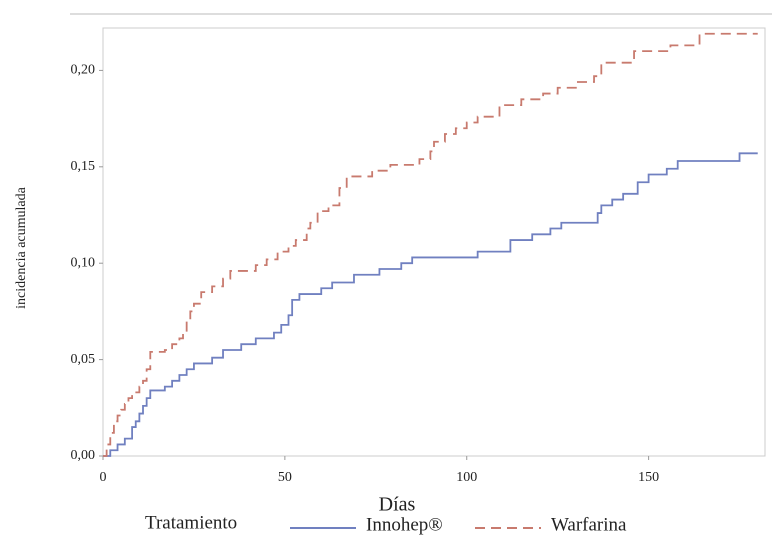  What do you see at coordinates (21, 247) in the screenshot?
I see `y-axis-label: incidencia acumulada` at bounding box center [21, 247].